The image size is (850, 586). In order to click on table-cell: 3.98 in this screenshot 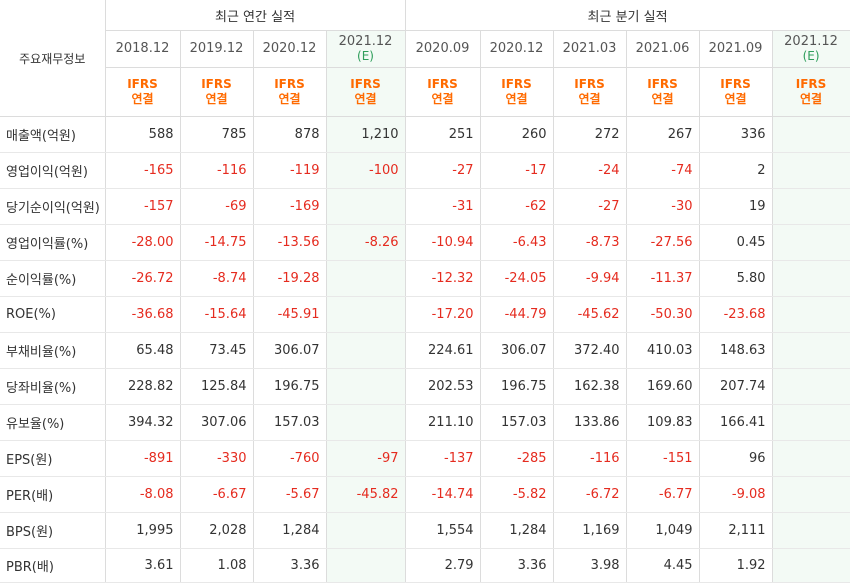, I will do `click(590, 565)`.